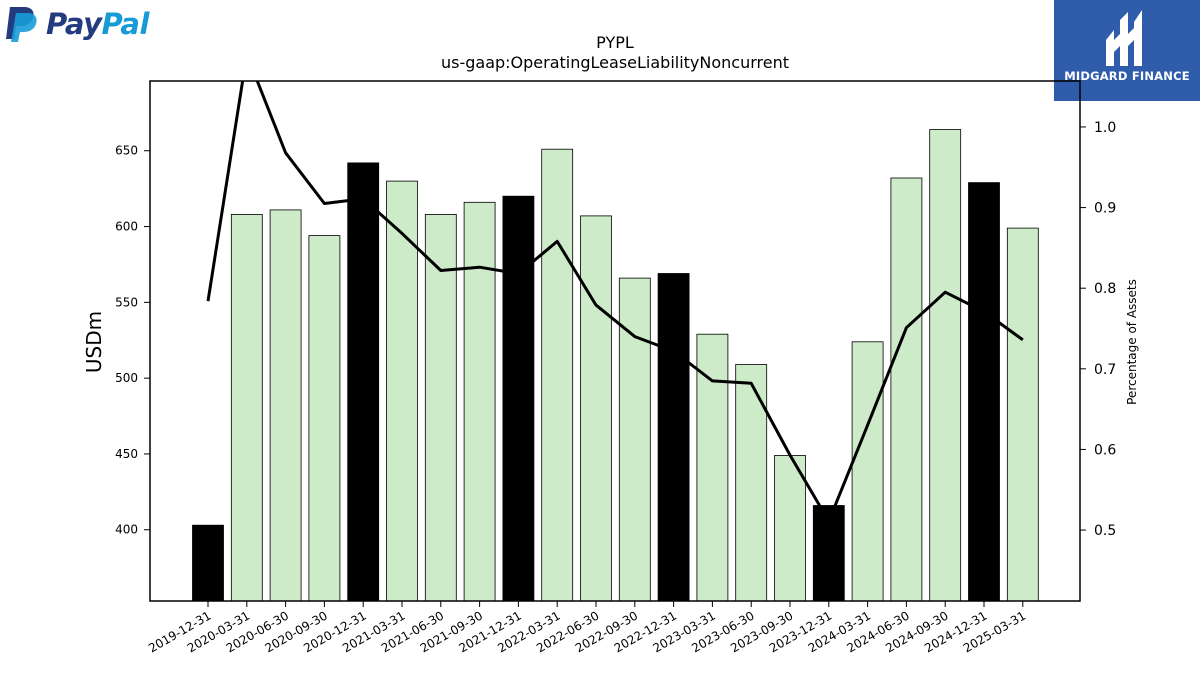 Image resolution: width=1200 pixels, height=675 pixels. Describe the element at coordinates (126, 454) in the screenshot. I see `y-tick-label: 450` at that location.